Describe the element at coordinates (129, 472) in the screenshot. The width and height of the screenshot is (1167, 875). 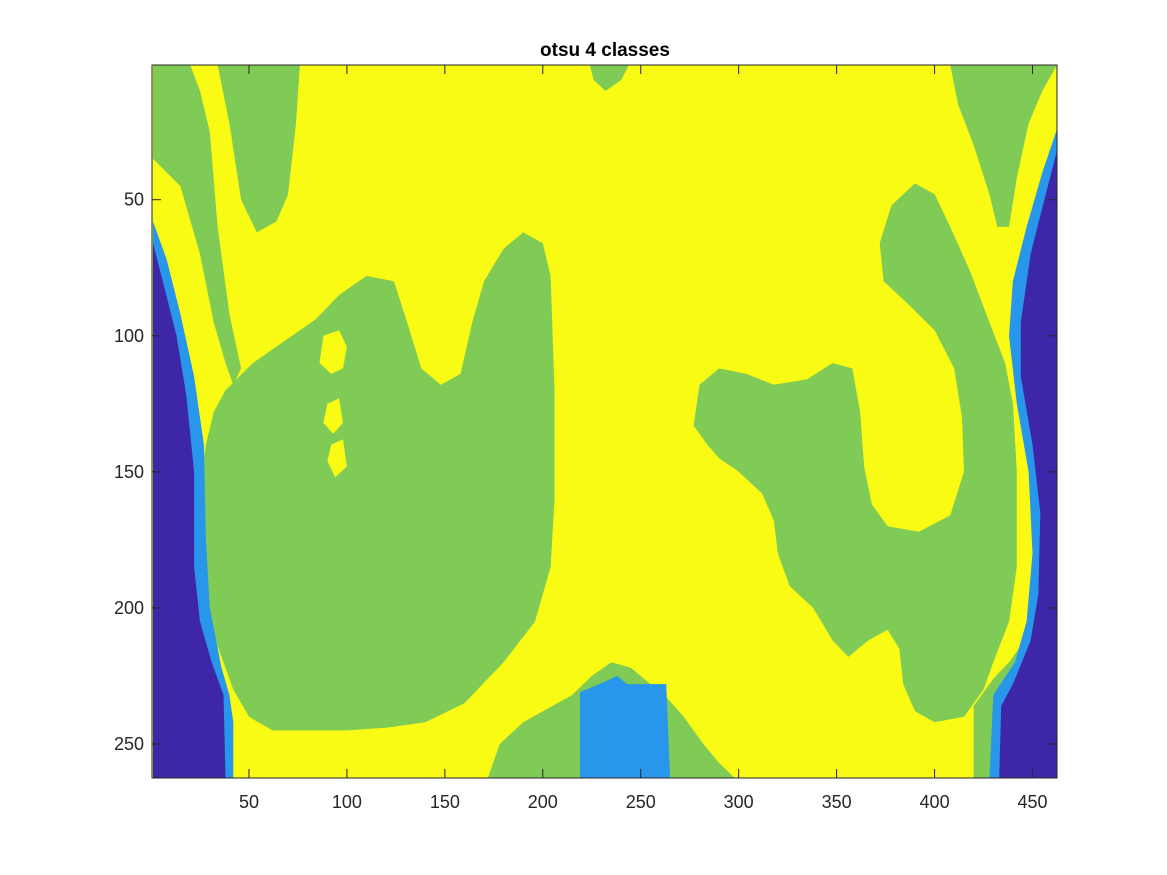
I see `y-tick-label: 150` at that location.